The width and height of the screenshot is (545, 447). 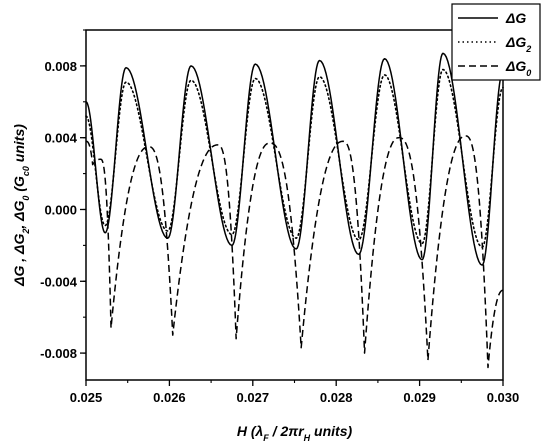 I want to click on legend-label: ΔG0, so click(x=518, y=68).